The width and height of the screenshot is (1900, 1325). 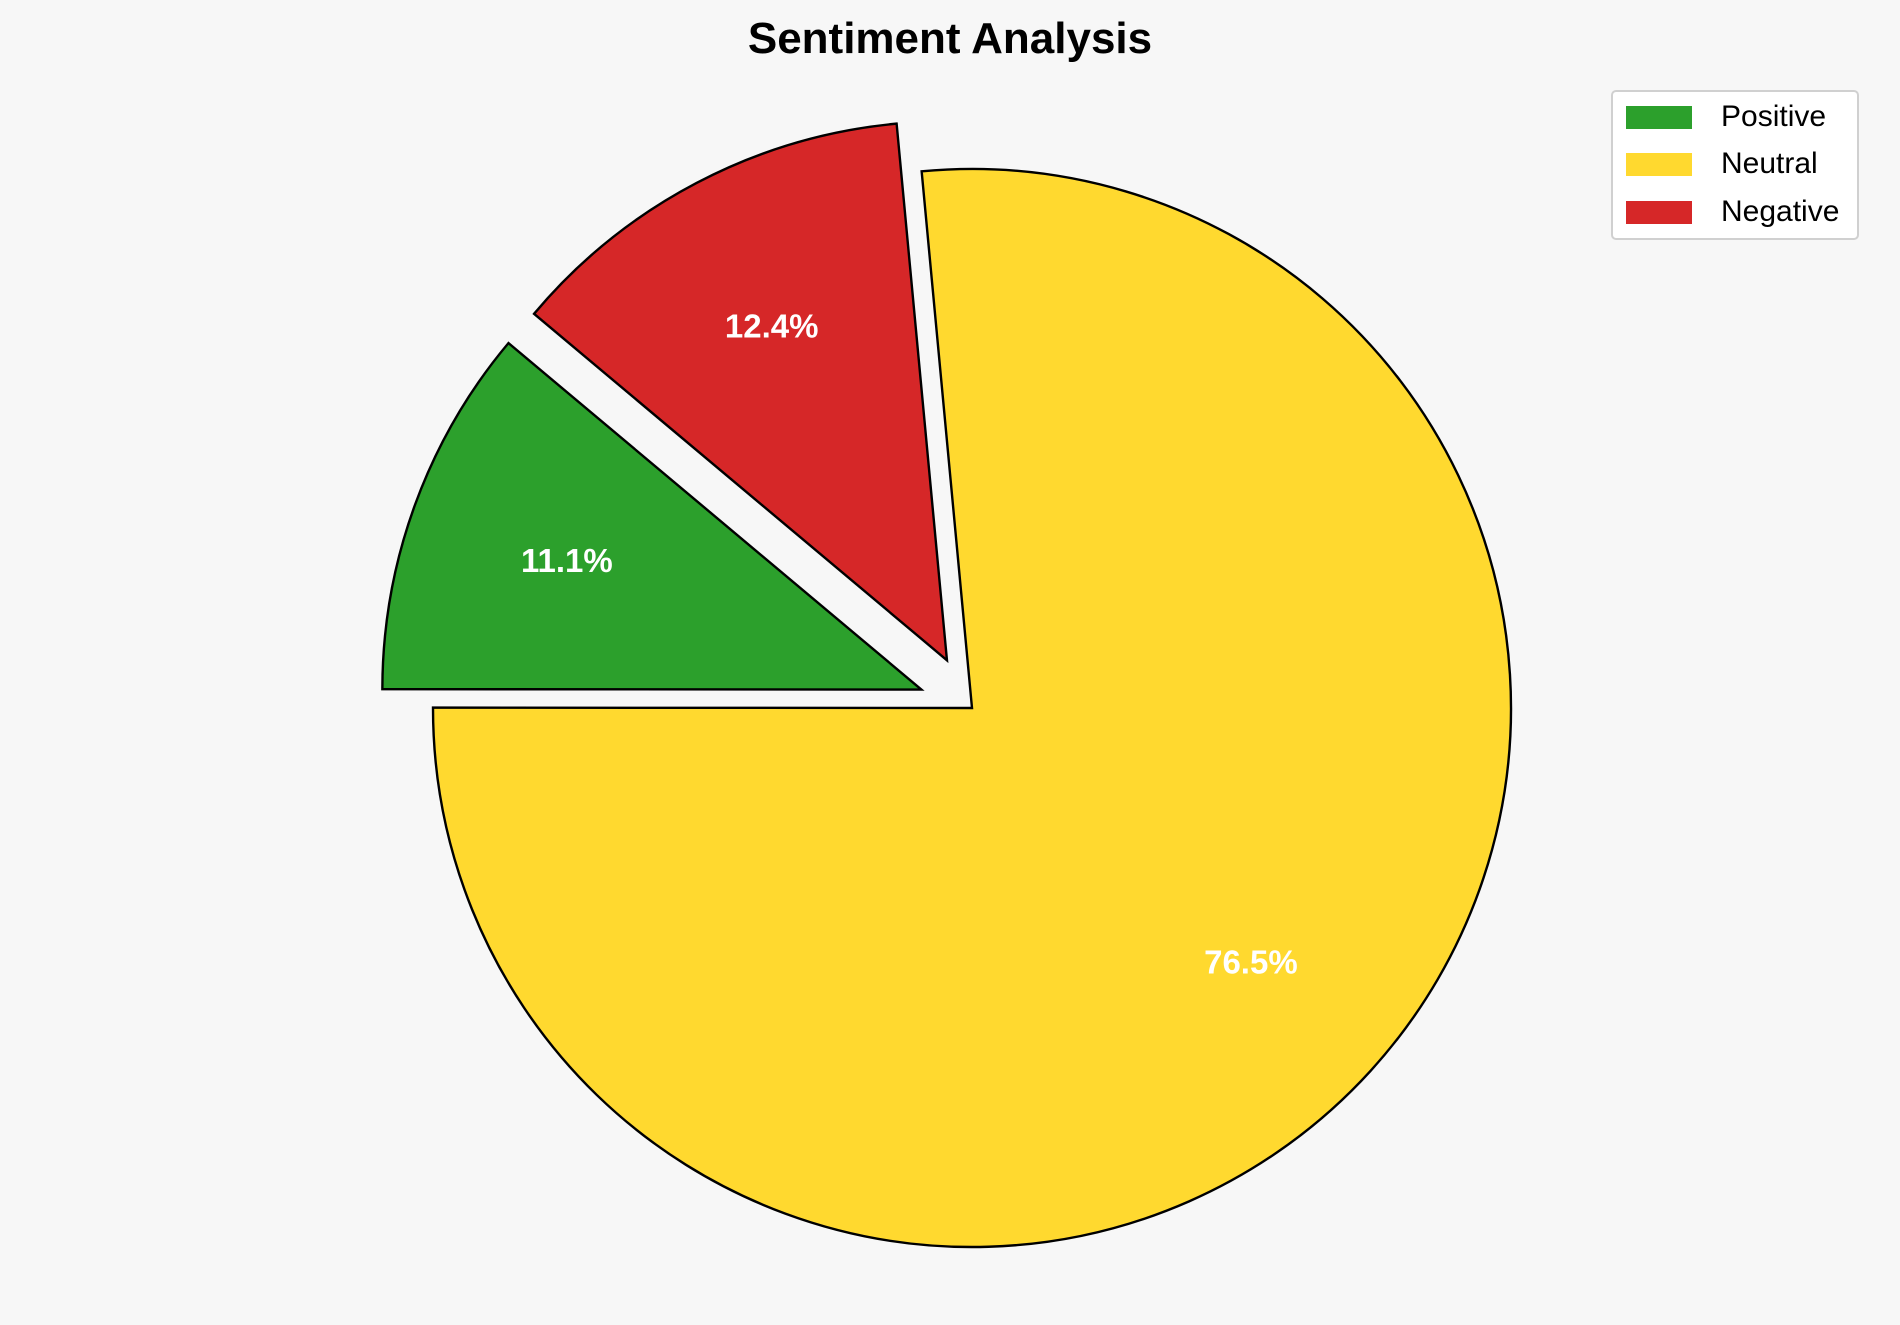 I want to click on legend-swatch-negative, so click(x=1659, y=212).